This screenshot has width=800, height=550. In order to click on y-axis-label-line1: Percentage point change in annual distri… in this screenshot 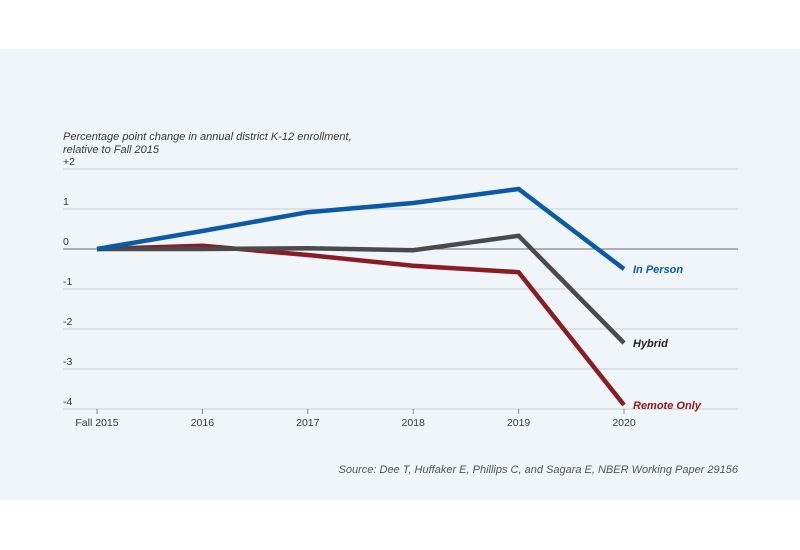, I will do `click(207, 137)`.